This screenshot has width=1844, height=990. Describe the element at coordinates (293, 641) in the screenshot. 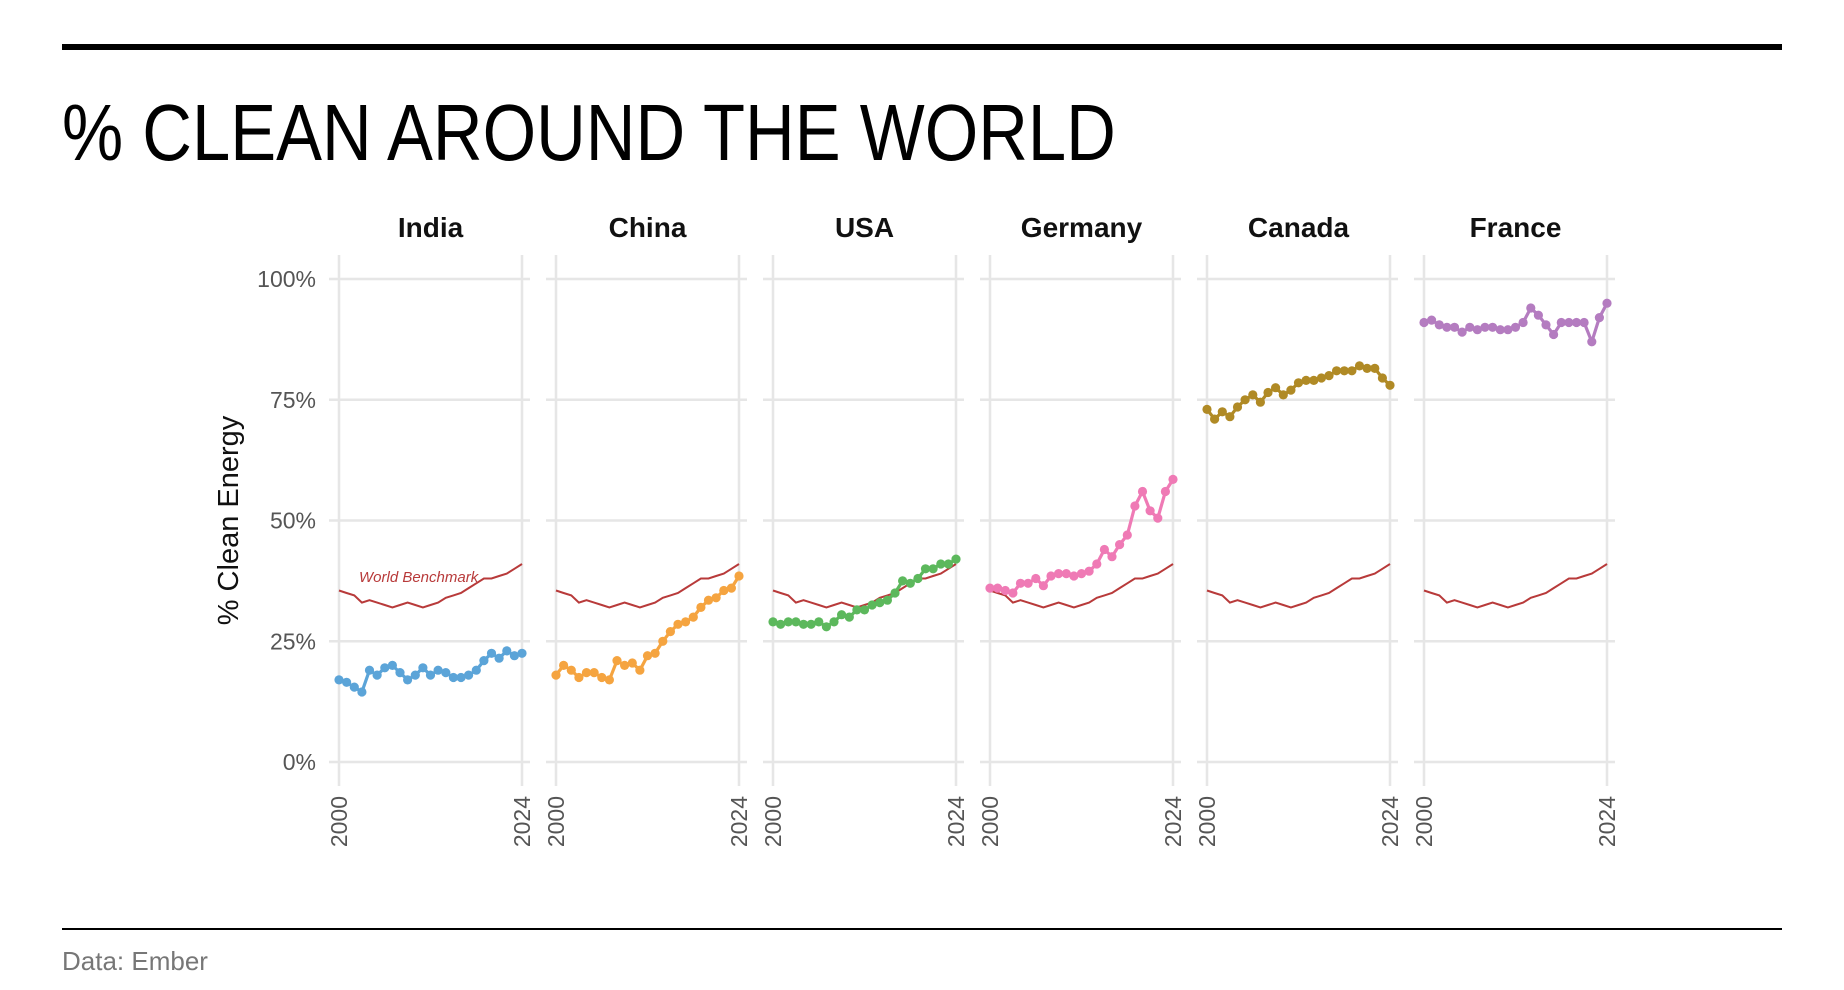

I see `y-tick-label: 25%` at that location.